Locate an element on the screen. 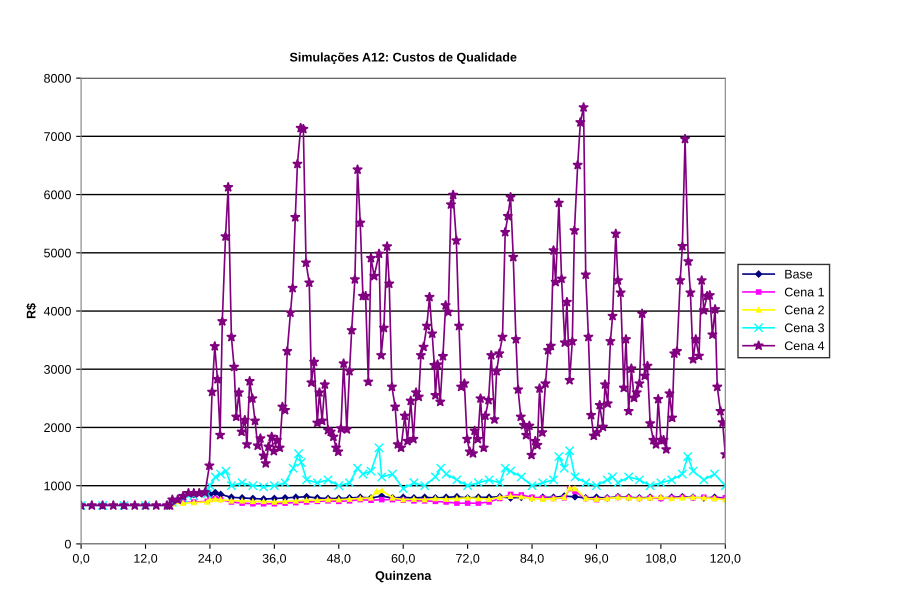 This screenshot has width=901, height=601. y-axis-title: R$ is located at coordinates (31, 310).